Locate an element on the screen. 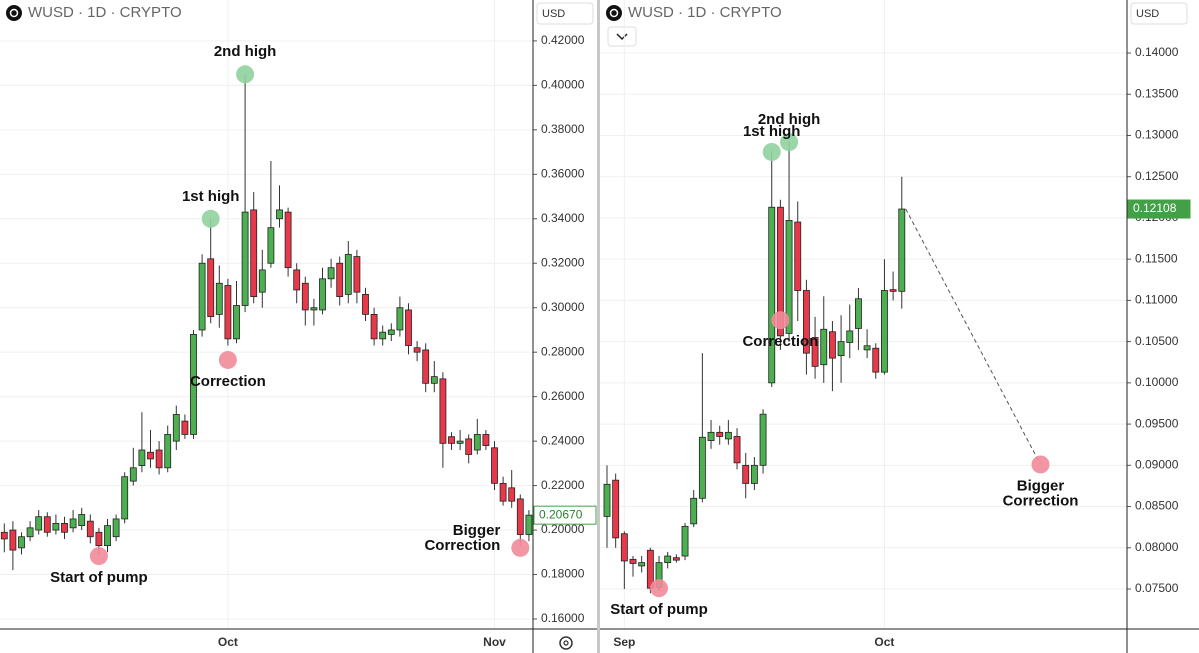 The width and height of the screenshot is (1199, 653). last-price-label: 0.12108 is located at coordinates (1155, 208).